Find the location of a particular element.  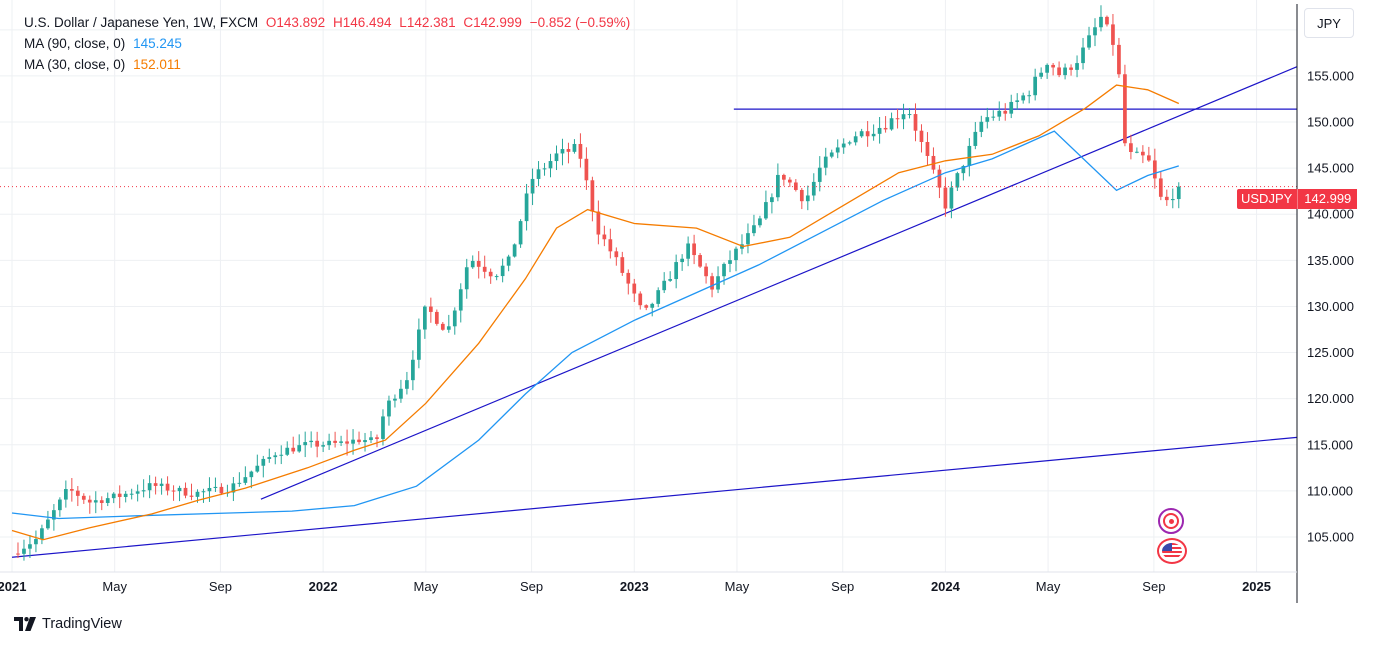

tradingview-icon is located at coordinates (25, 624).